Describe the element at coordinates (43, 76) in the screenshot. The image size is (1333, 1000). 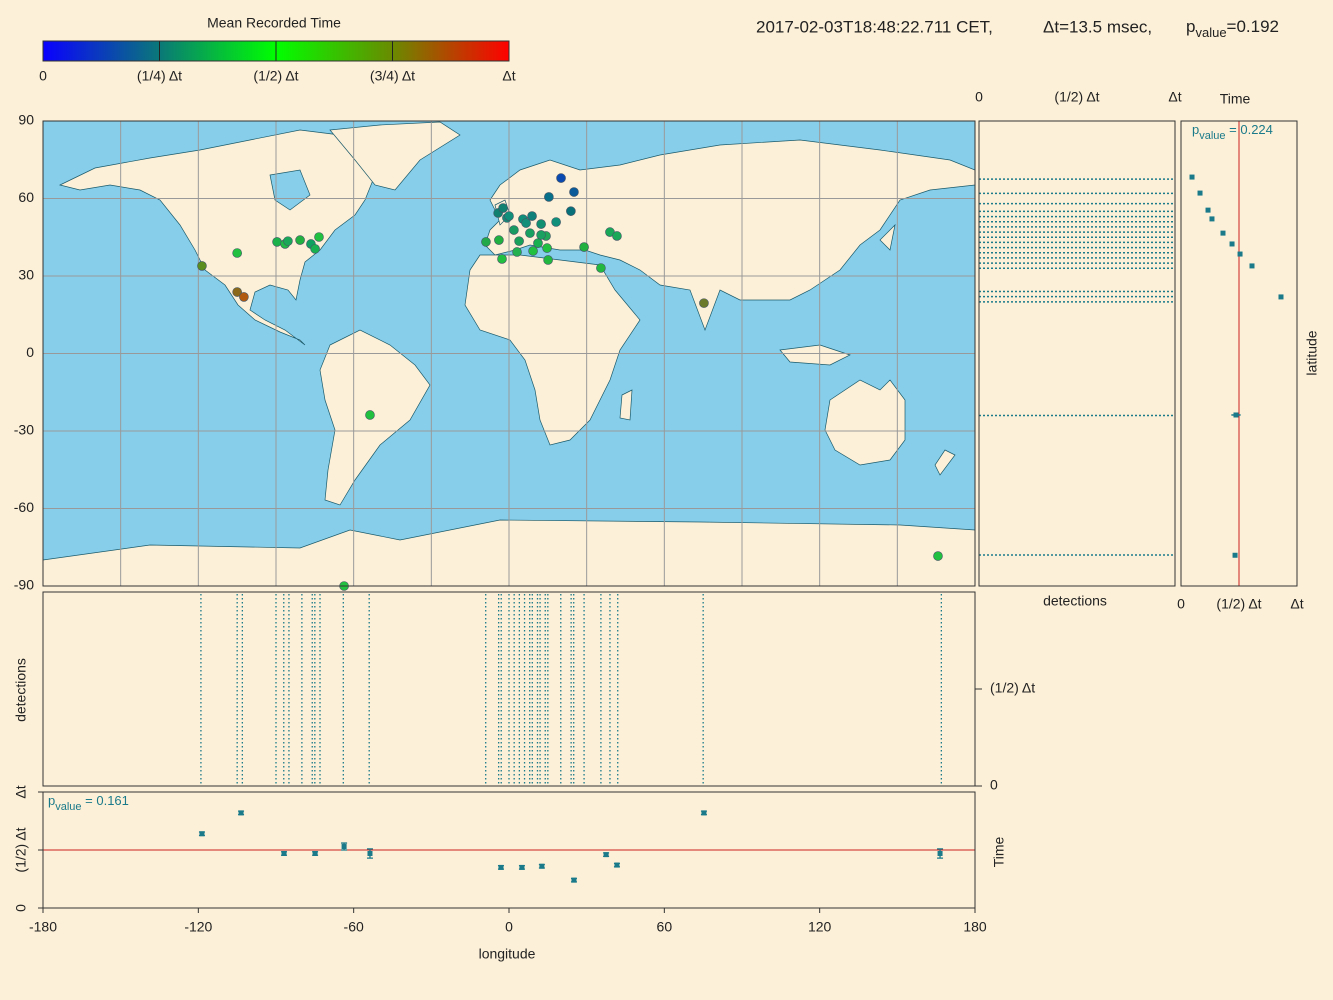
I see `colorbar-tick-label: 0` at that location.